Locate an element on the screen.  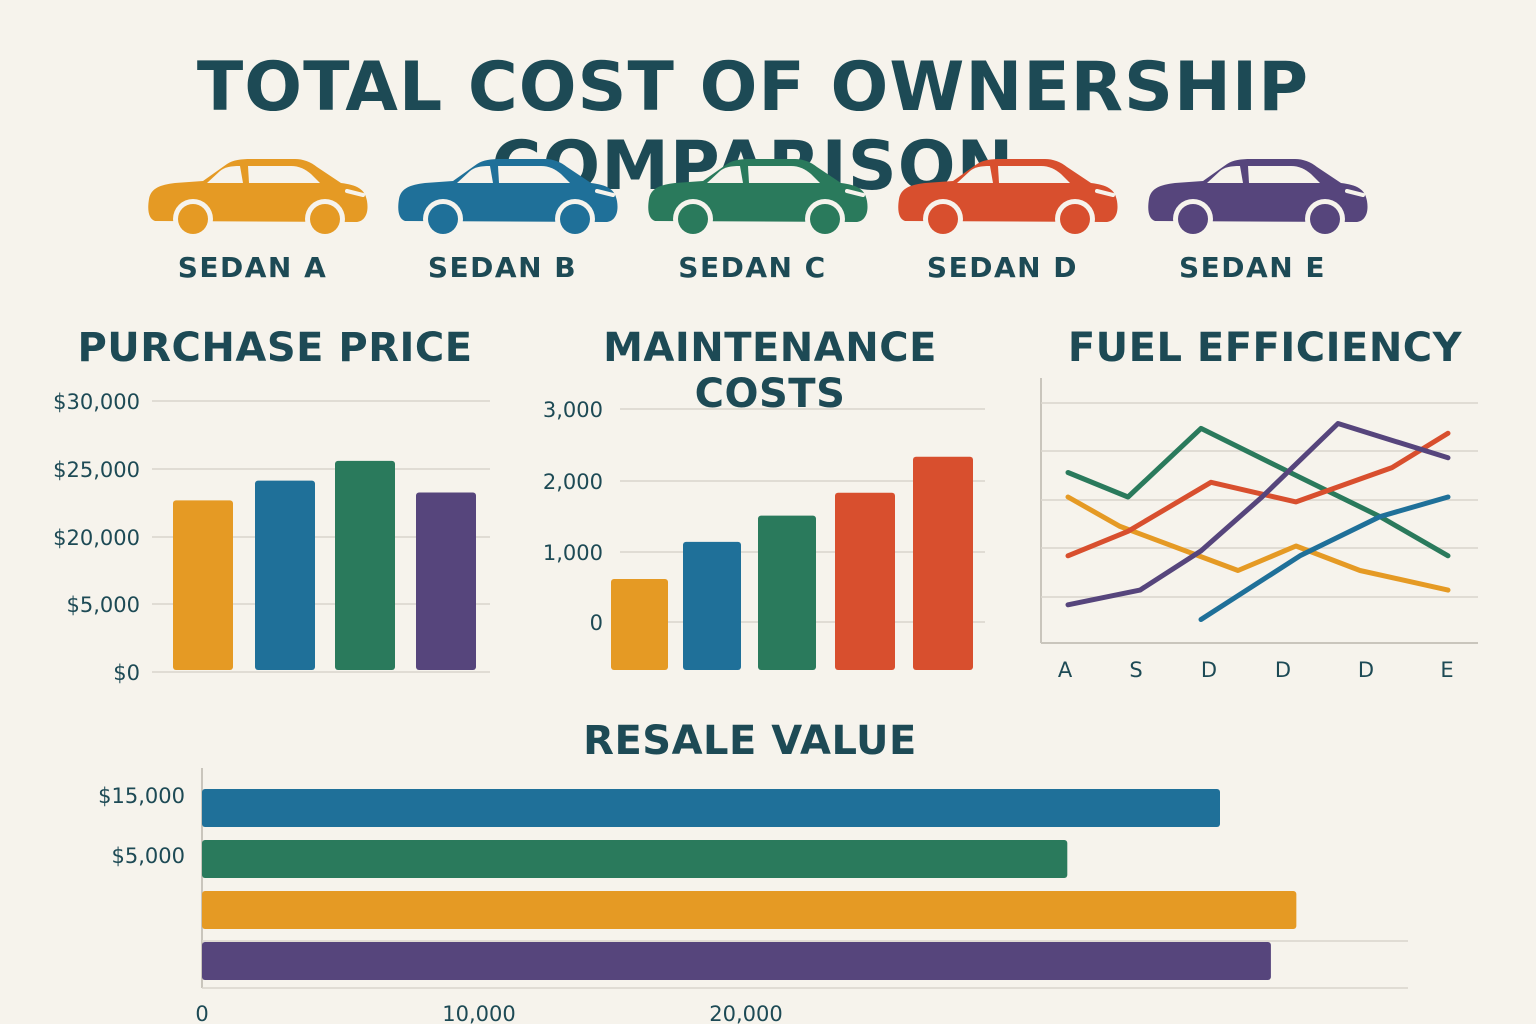
car-sedan-e: SEDAN E is located at coordinates (1260, 219).